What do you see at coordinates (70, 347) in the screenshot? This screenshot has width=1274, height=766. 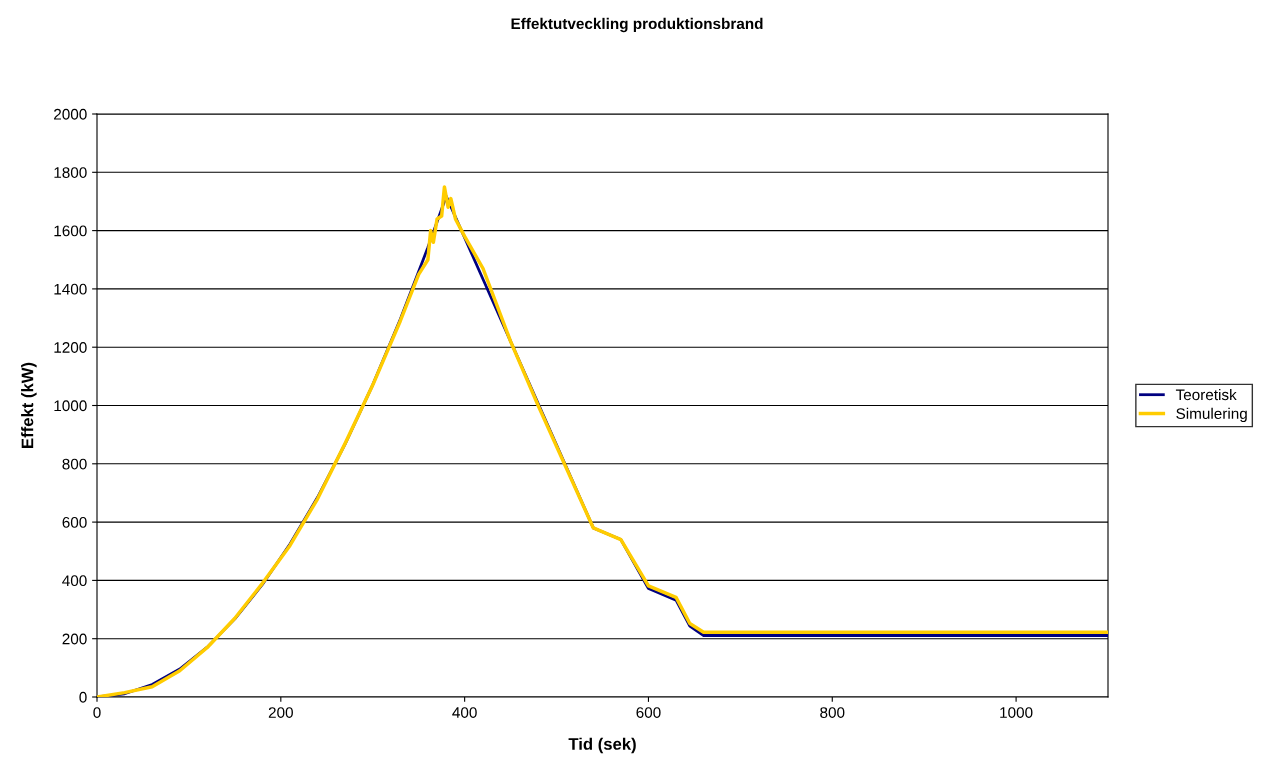 I see `y-tick-label: 1200` at bounding box center [70, 347].